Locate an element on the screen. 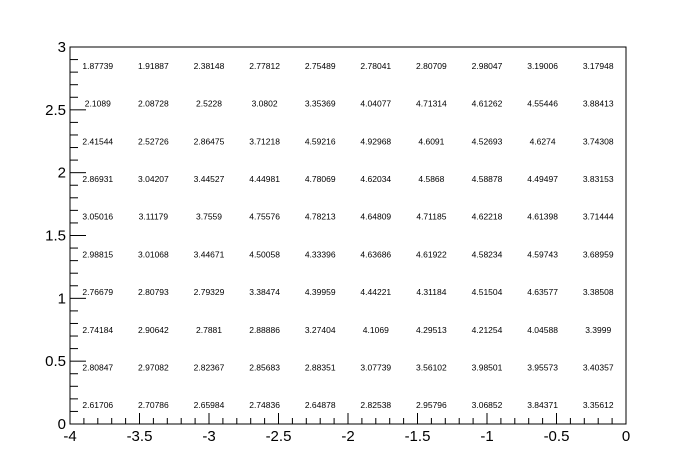 This screenshot has width=696, height=472. cell-value-label: 3.44671 is located at coordinates (209, 254).